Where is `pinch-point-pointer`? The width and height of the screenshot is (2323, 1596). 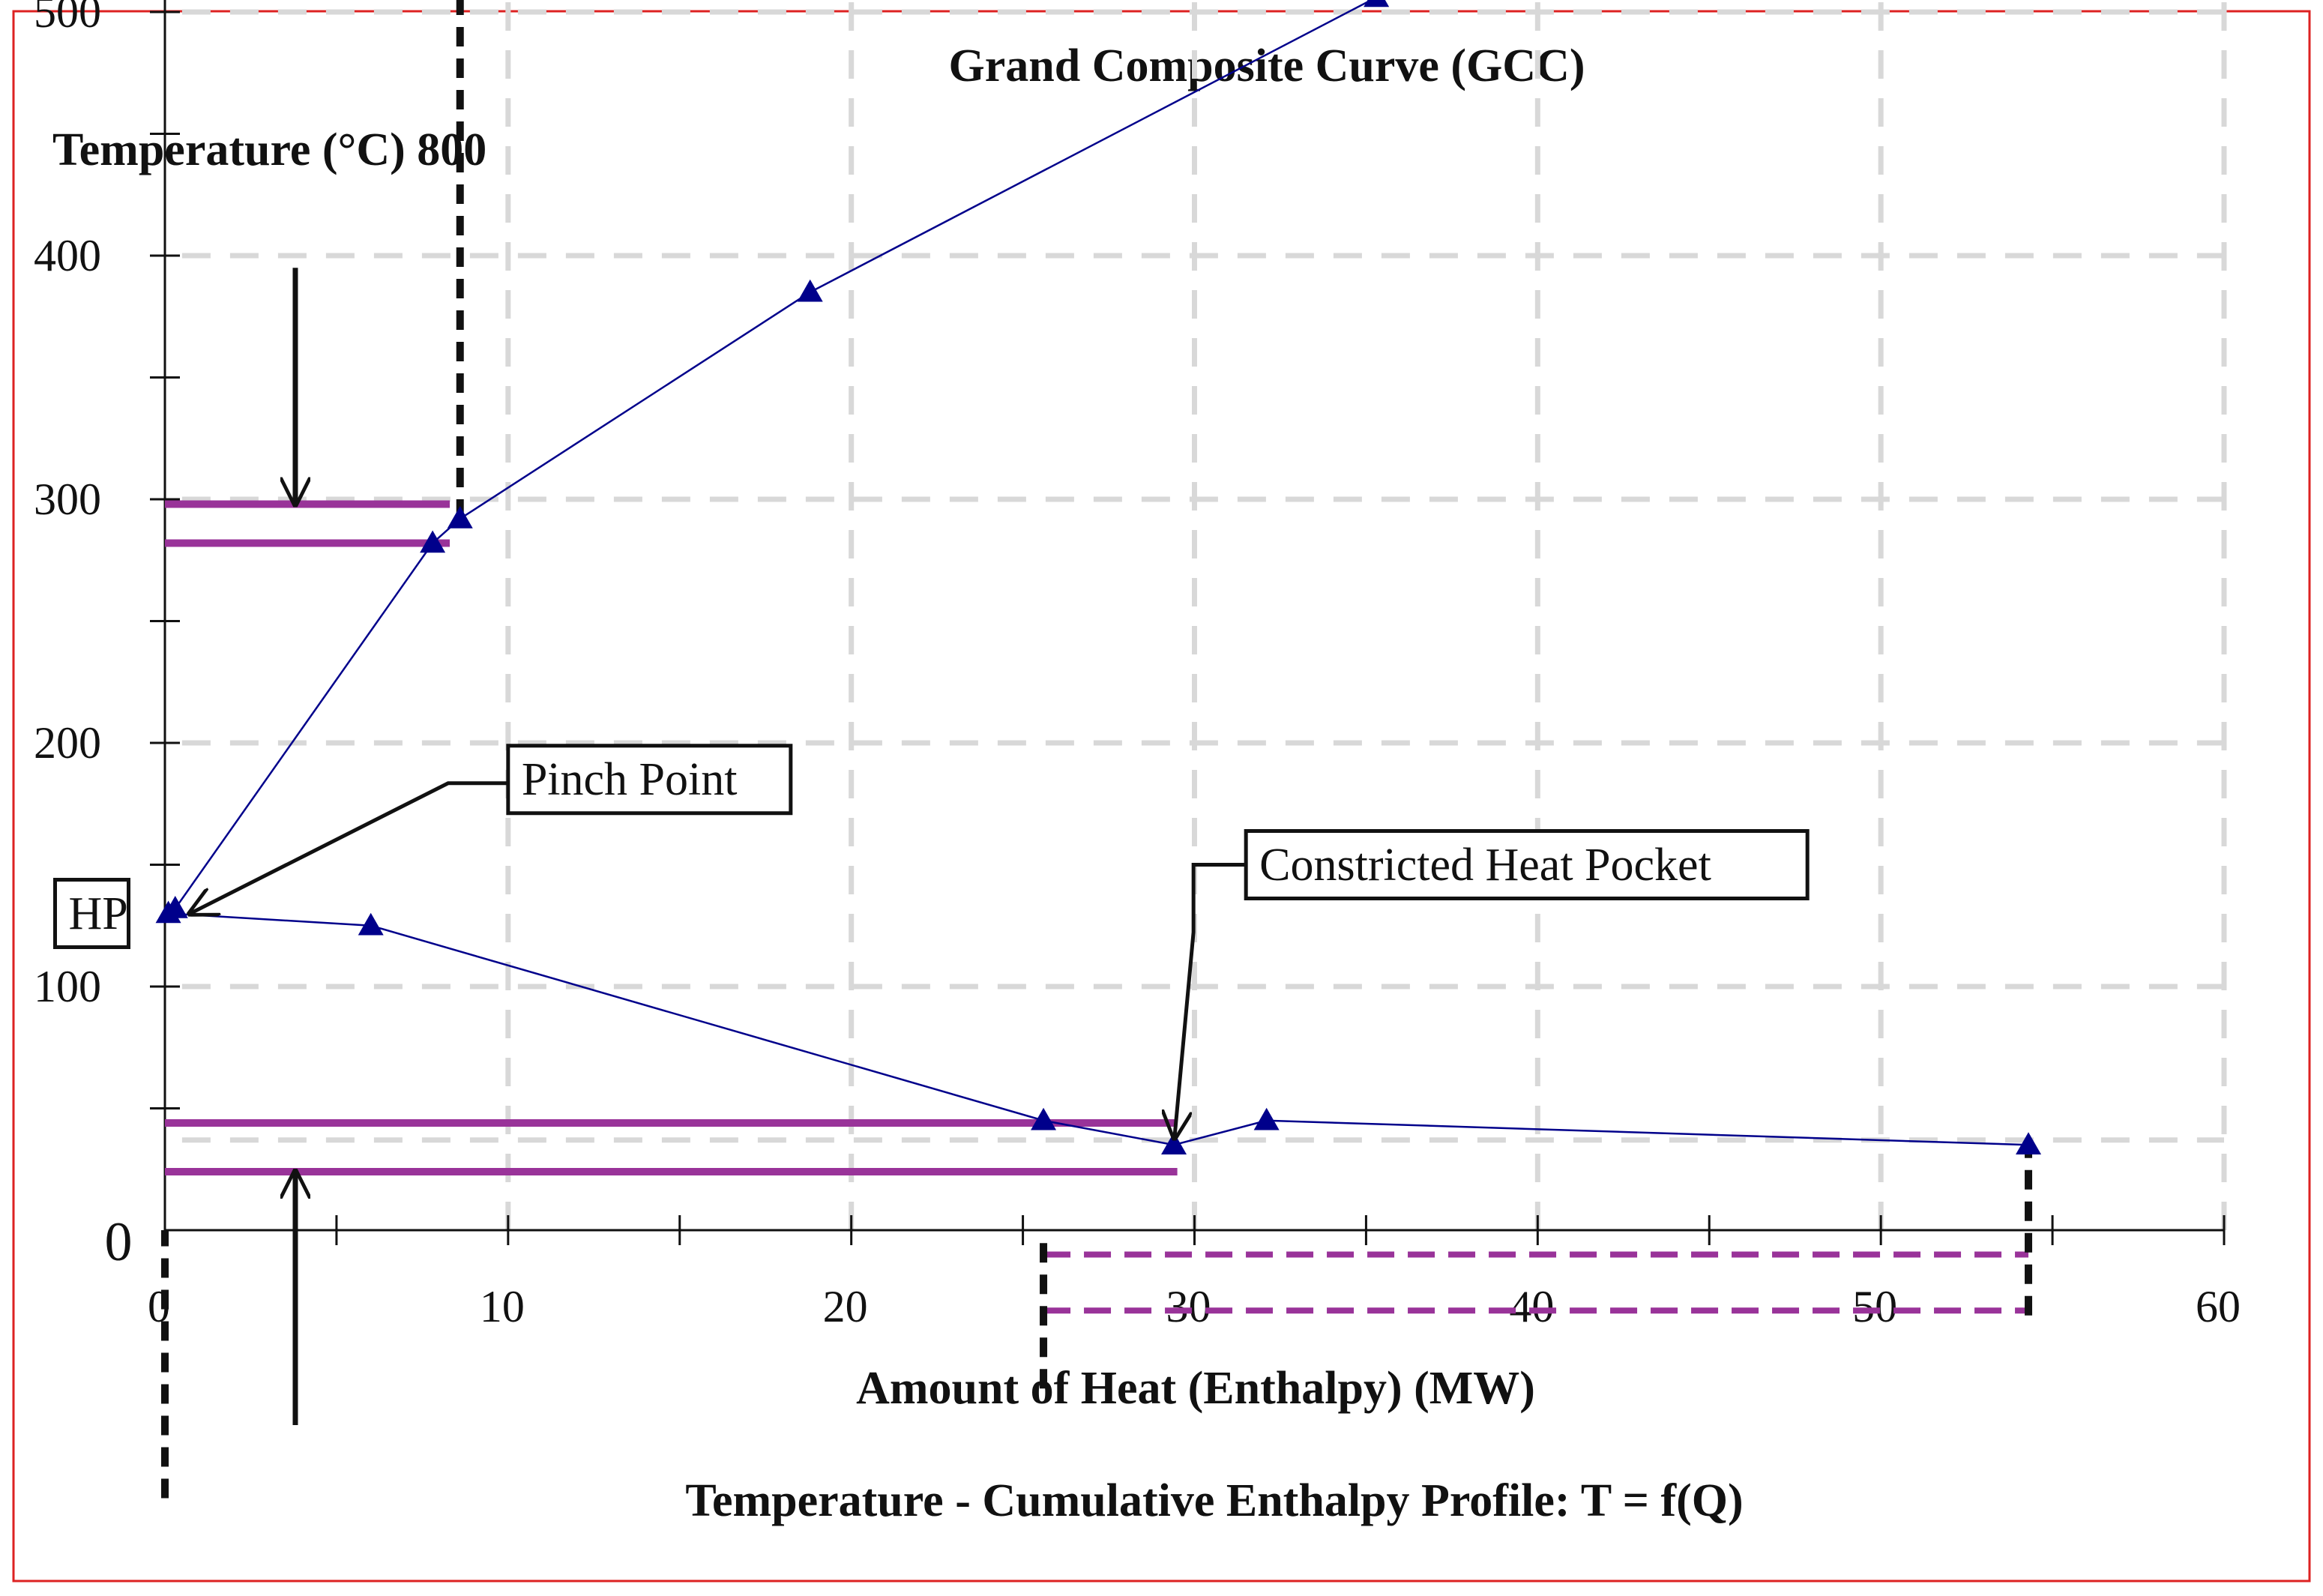
pinch-point-pointer is located at coordinates (349, 847).